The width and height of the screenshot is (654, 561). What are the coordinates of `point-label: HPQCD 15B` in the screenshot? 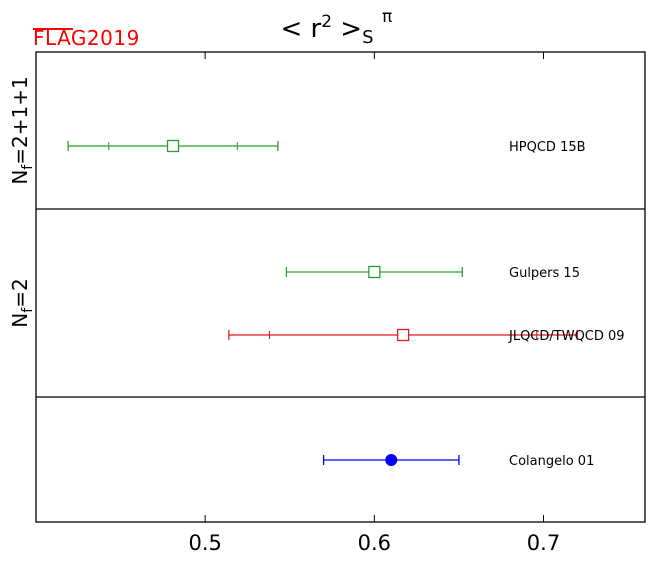 It's located at (547, 147).